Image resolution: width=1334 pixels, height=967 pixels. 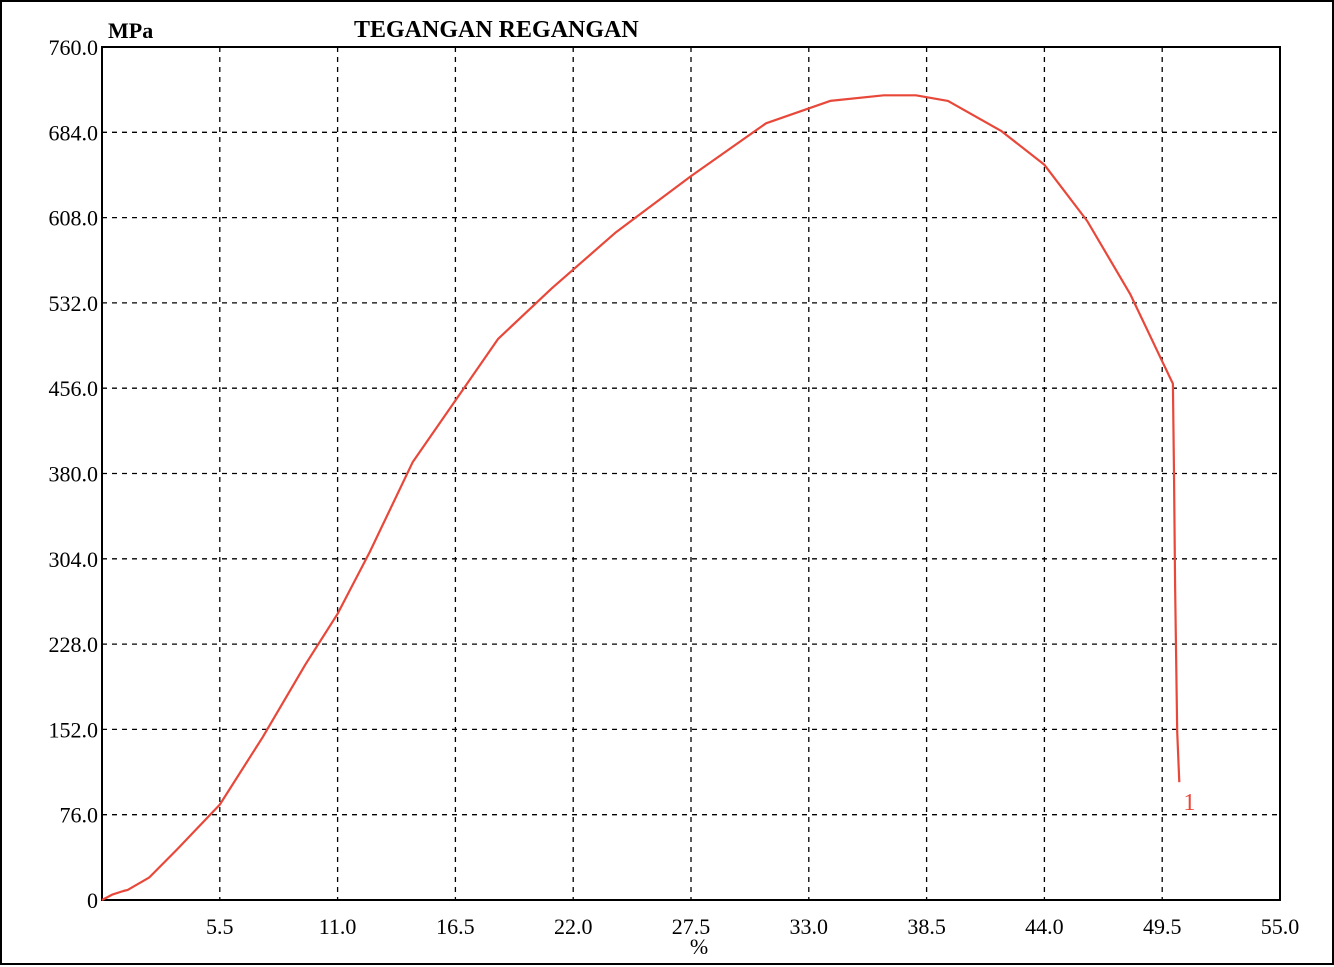 What do you see at coordinates (1189, 803) in the screenshot?
I see `series-label: 1` at bounding box center [1189, 803].